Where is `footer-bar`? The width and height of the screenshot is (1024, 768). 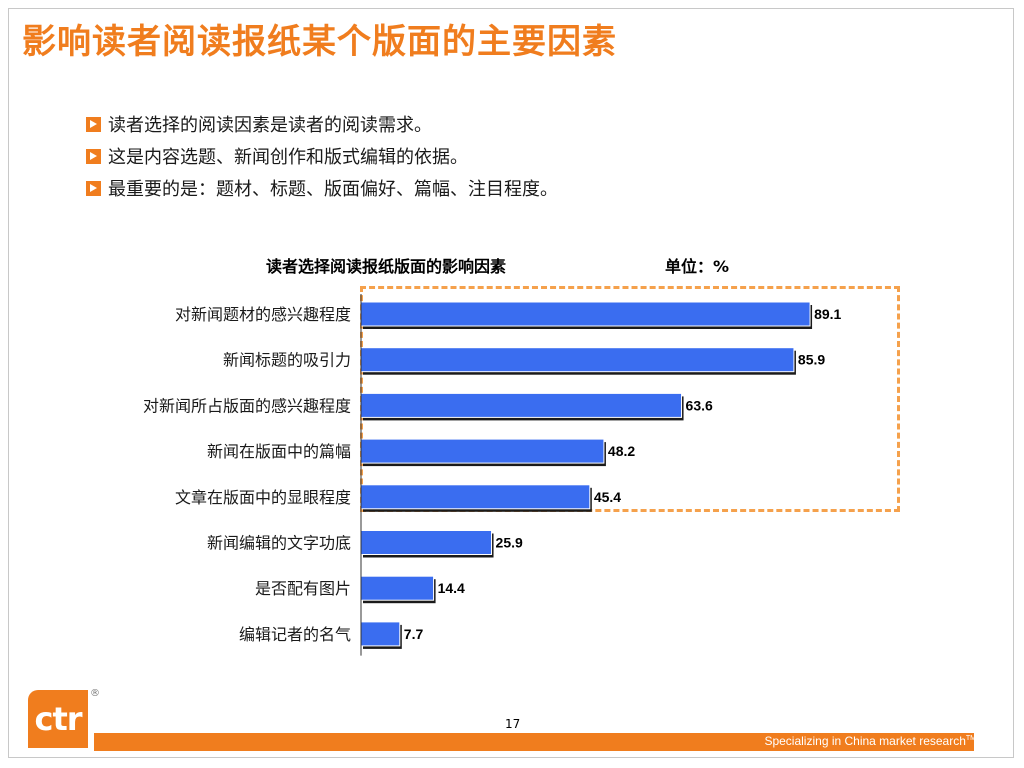 footer-bar is located at coordinates (534, 742).